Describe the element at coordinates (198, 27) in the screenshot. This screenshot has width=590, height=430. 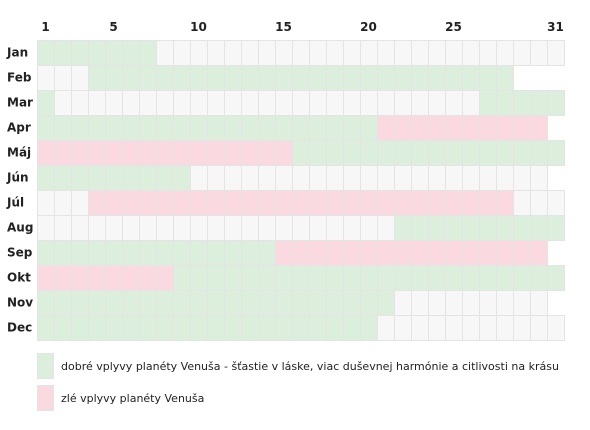
I see `day-tick-label: 10` at that location.